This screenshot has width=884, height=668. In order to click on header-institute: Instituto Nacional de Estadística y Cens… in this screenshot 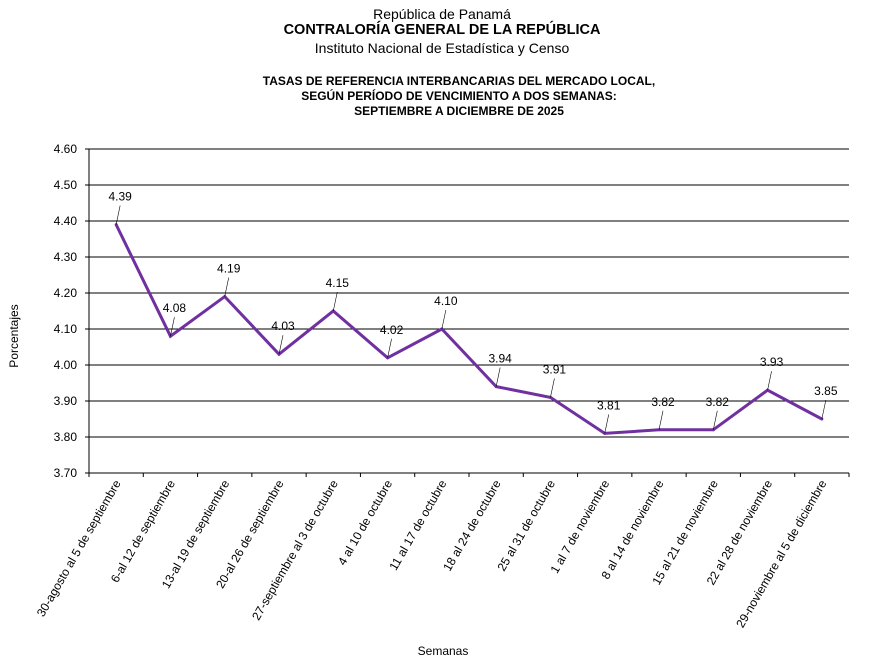, I will do `click(442, 48)`.